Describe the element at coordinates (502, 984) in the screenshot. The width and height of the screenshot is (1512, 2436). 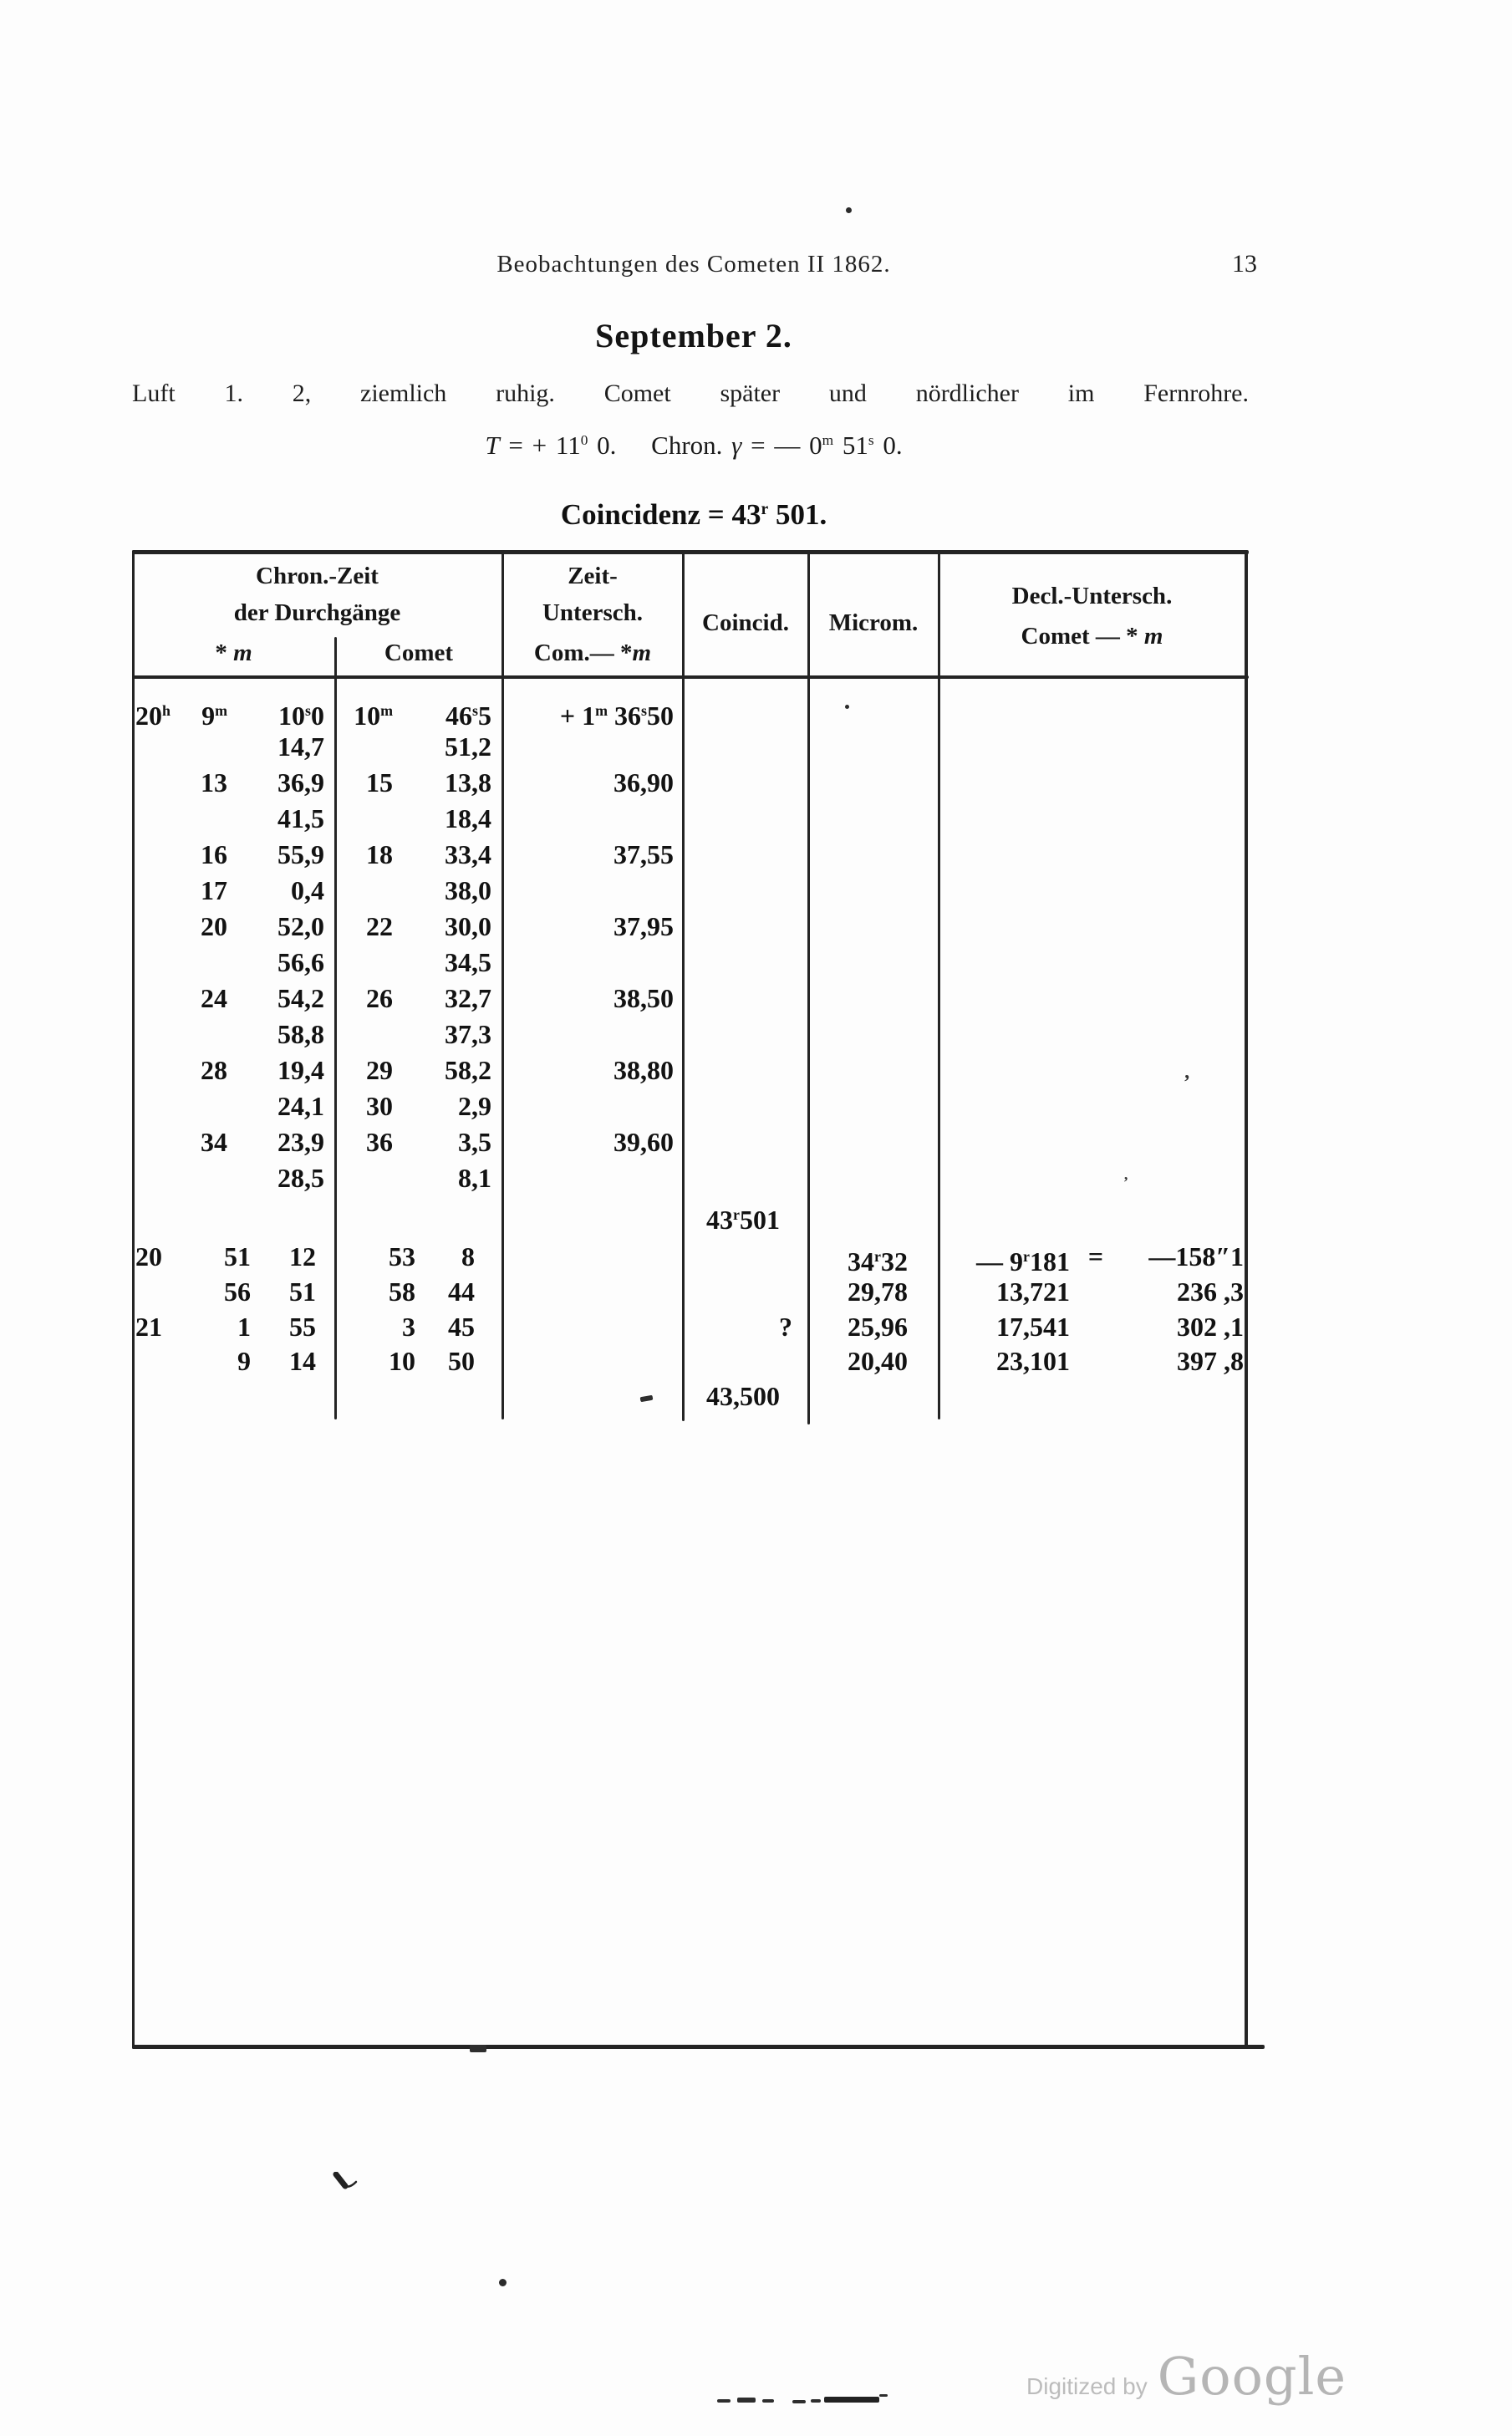
I see `table-vrule-chron-zeit` at that location.